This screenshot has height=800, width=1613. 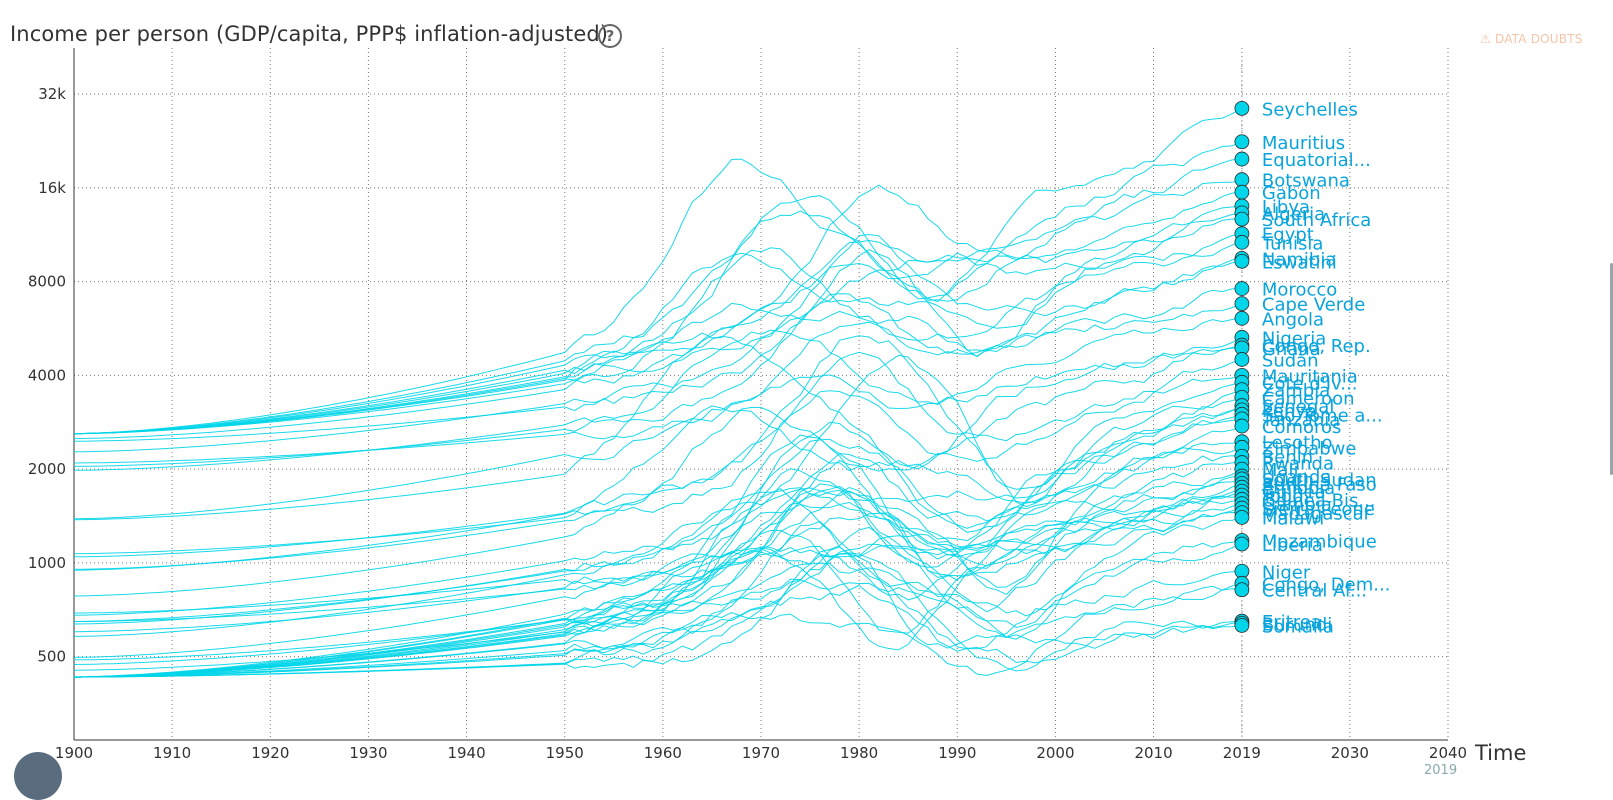 What do you see at coordinates (1448, 753) in the screenshot?
I see `x-tick-label: 2040` at bounding box center [1448, 753].